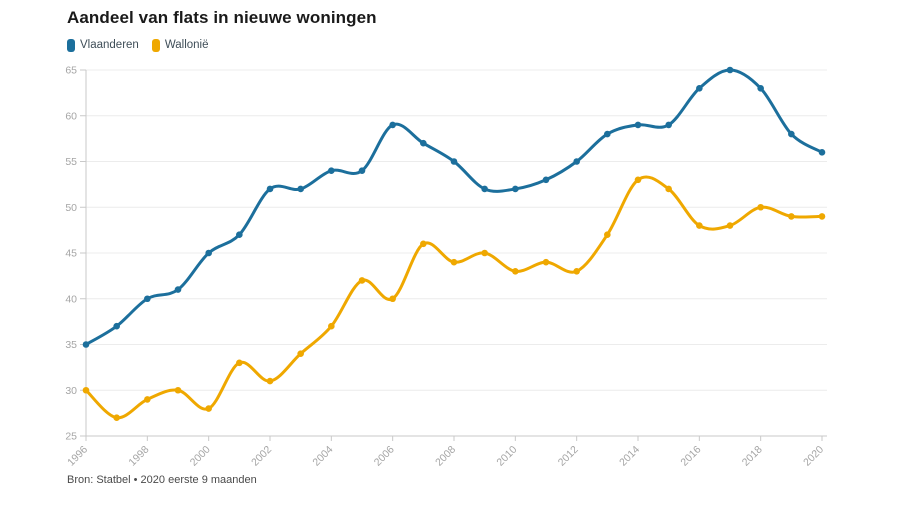  Describe the element at coordinates (445, 456) in the screenshot. I see `x-axis-label: 2008` at that location.